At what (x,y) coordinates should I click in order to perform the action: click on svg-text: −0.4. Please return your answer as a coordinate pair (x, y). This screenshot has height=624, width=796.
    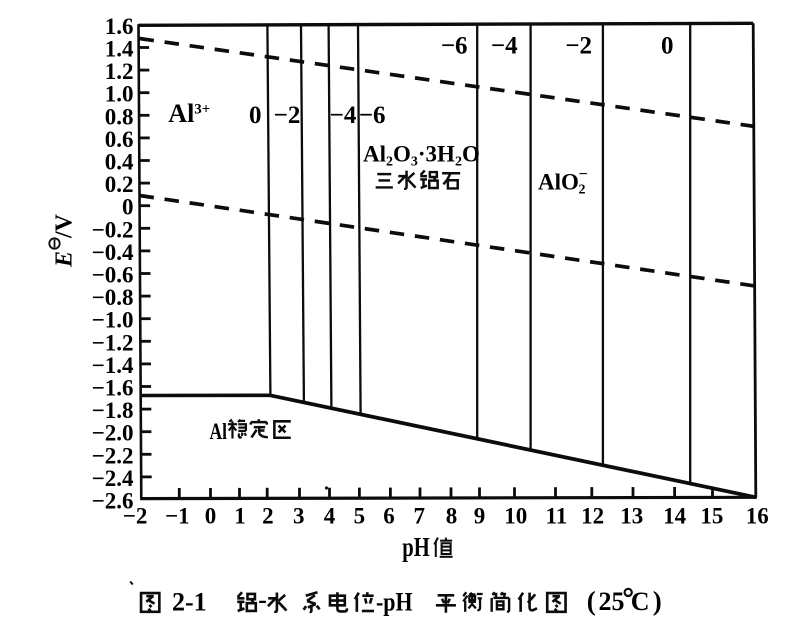
    Looking at the image, I should click on (113, 252).